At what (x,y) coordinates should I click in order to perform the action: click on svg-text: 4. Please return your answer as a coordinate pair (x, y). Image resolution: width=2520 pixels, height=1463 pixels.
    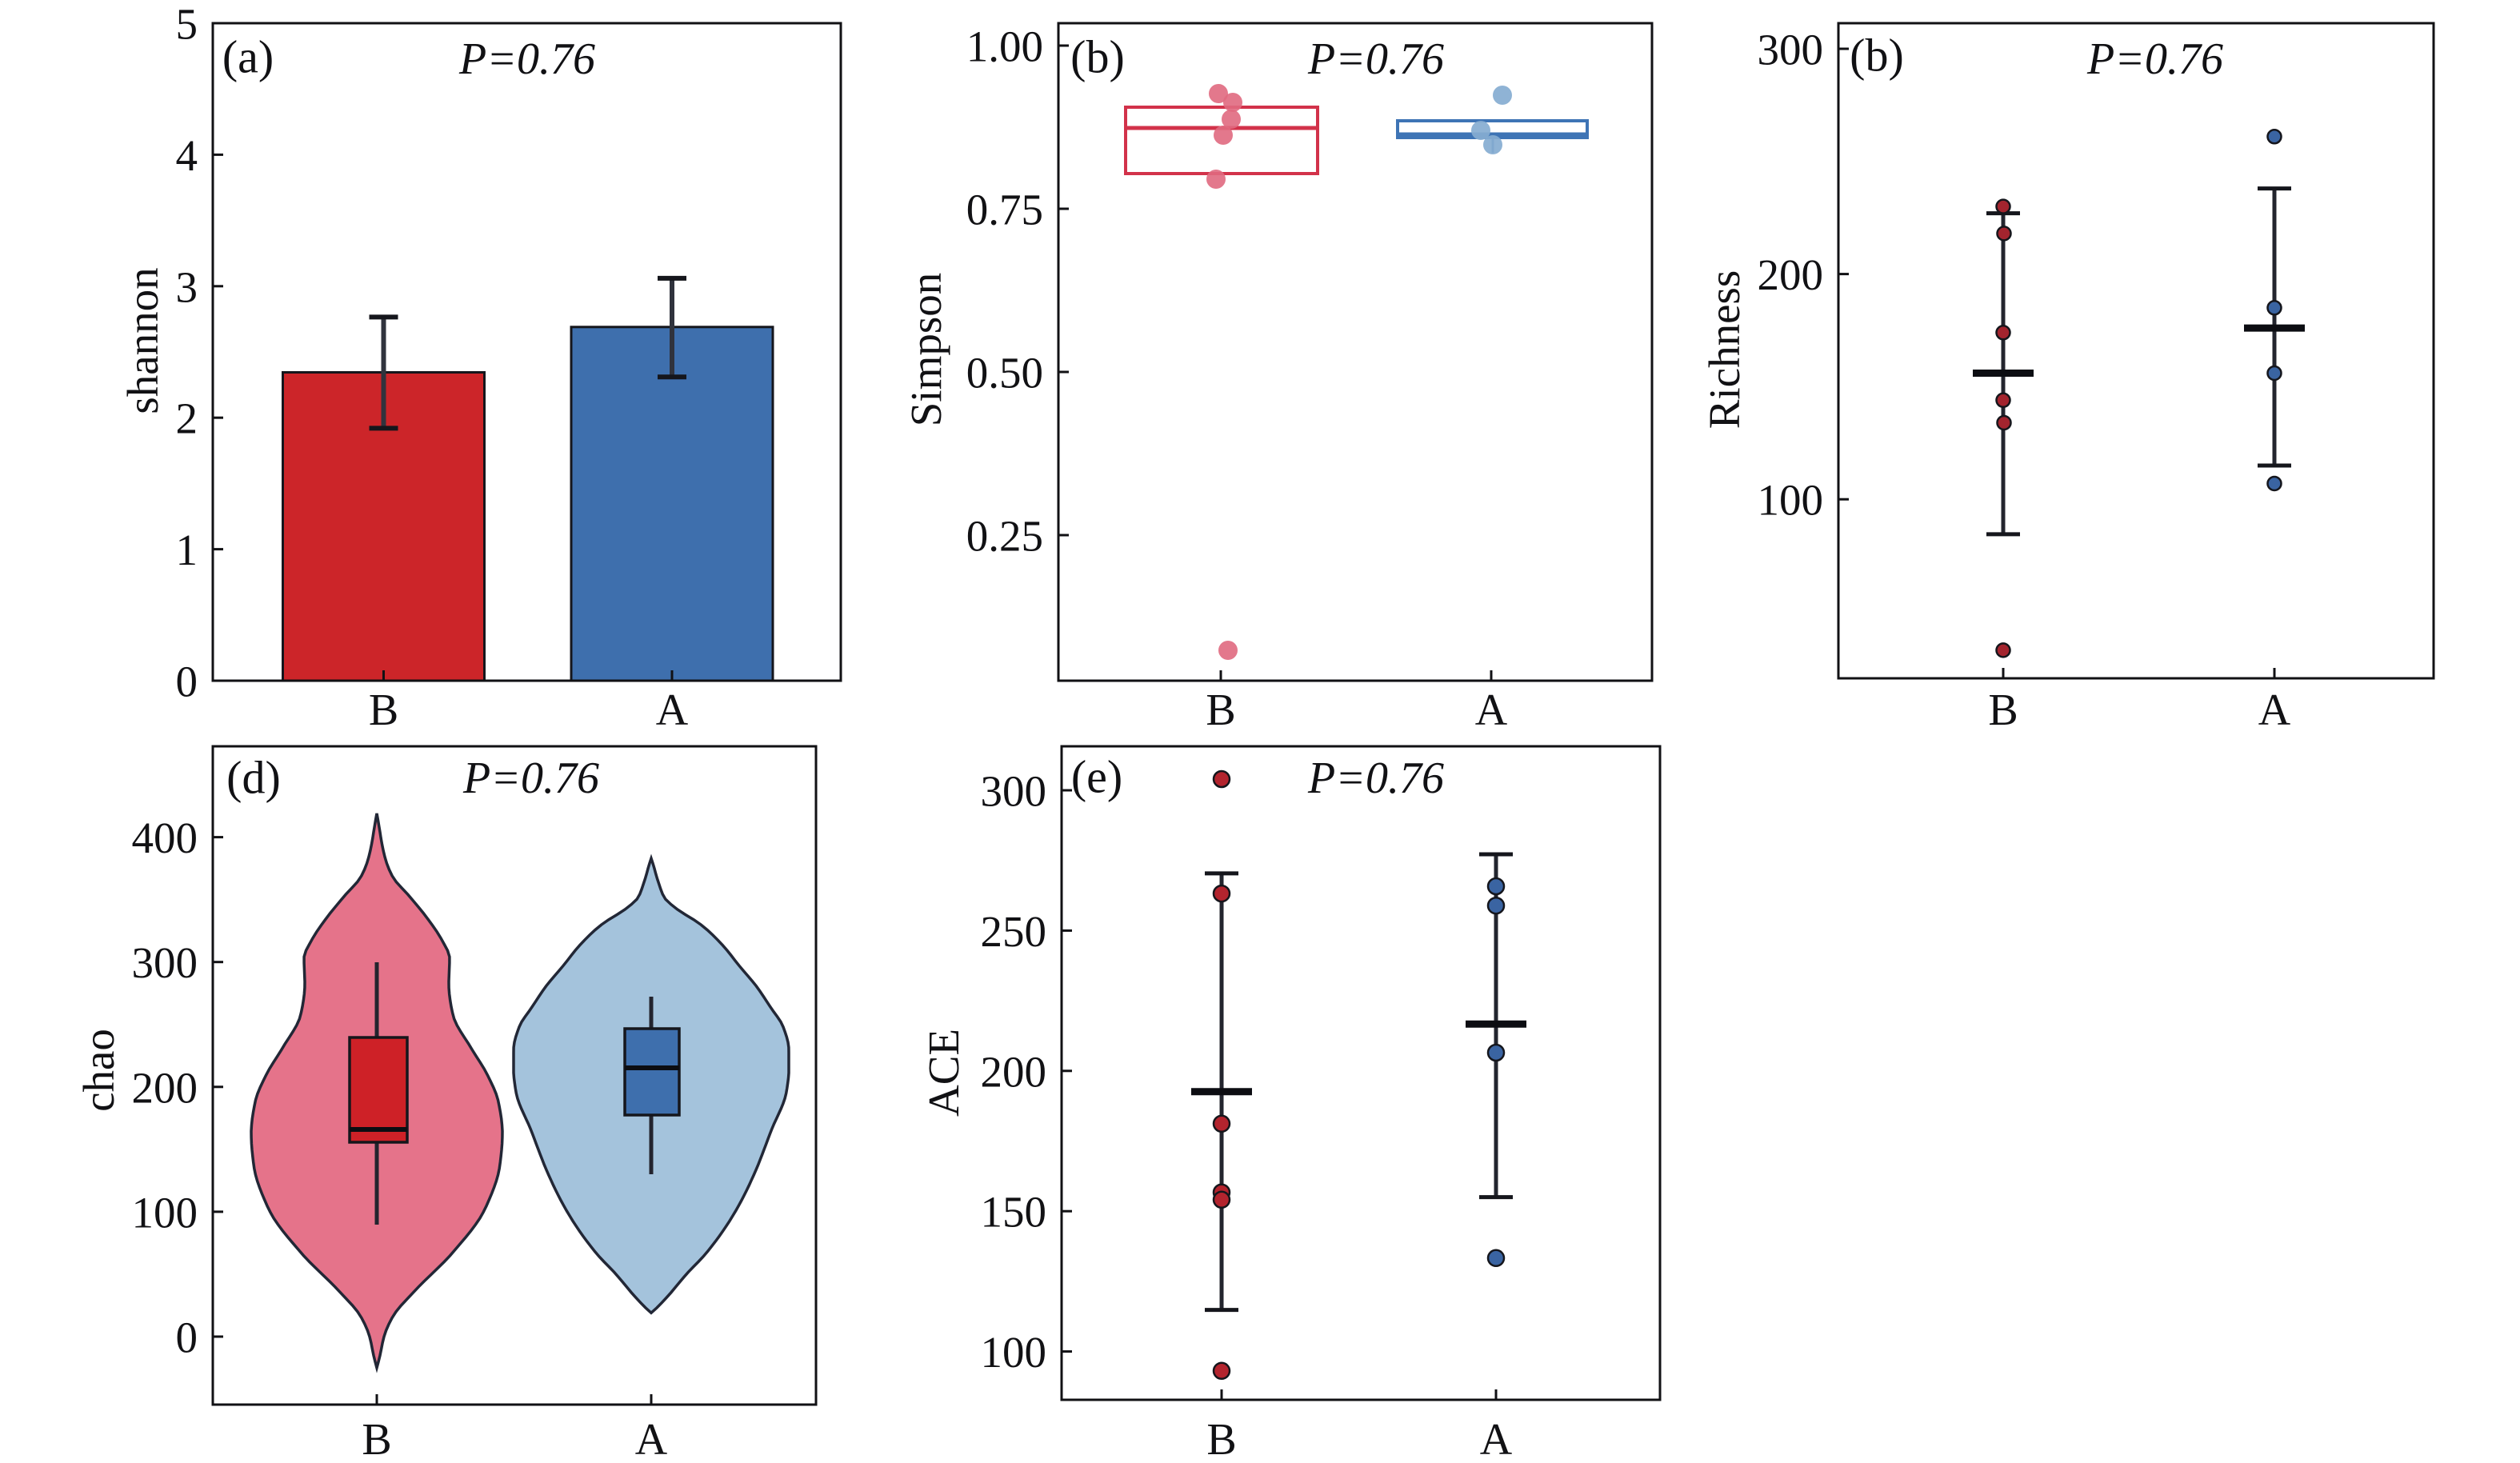
    Looking at the image, I should click on (187, 155).